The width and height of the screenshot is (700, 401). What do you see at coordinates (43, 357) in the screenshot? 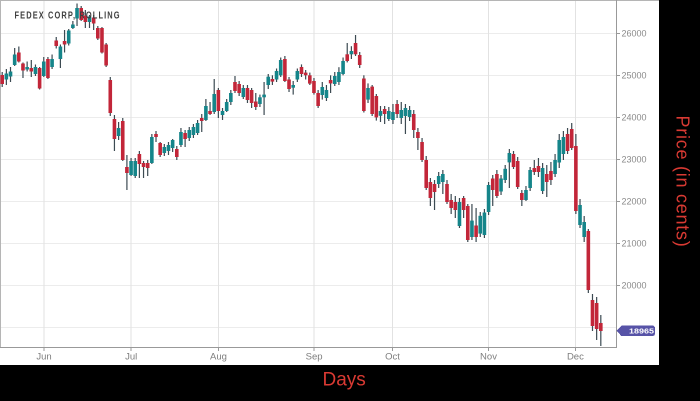
I see `svg-text: Jun` at bounding box center [43, 357].